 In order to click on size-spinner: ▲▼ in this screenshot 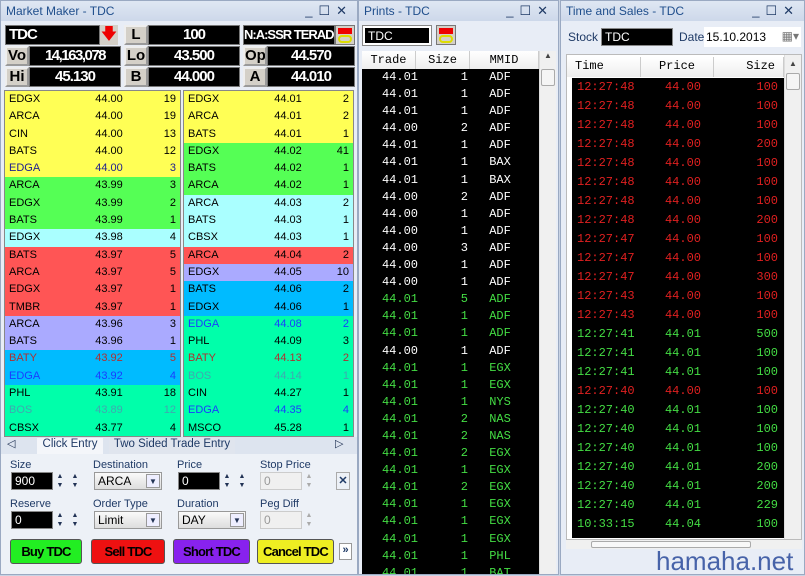, I will do `click(60, 481)`.